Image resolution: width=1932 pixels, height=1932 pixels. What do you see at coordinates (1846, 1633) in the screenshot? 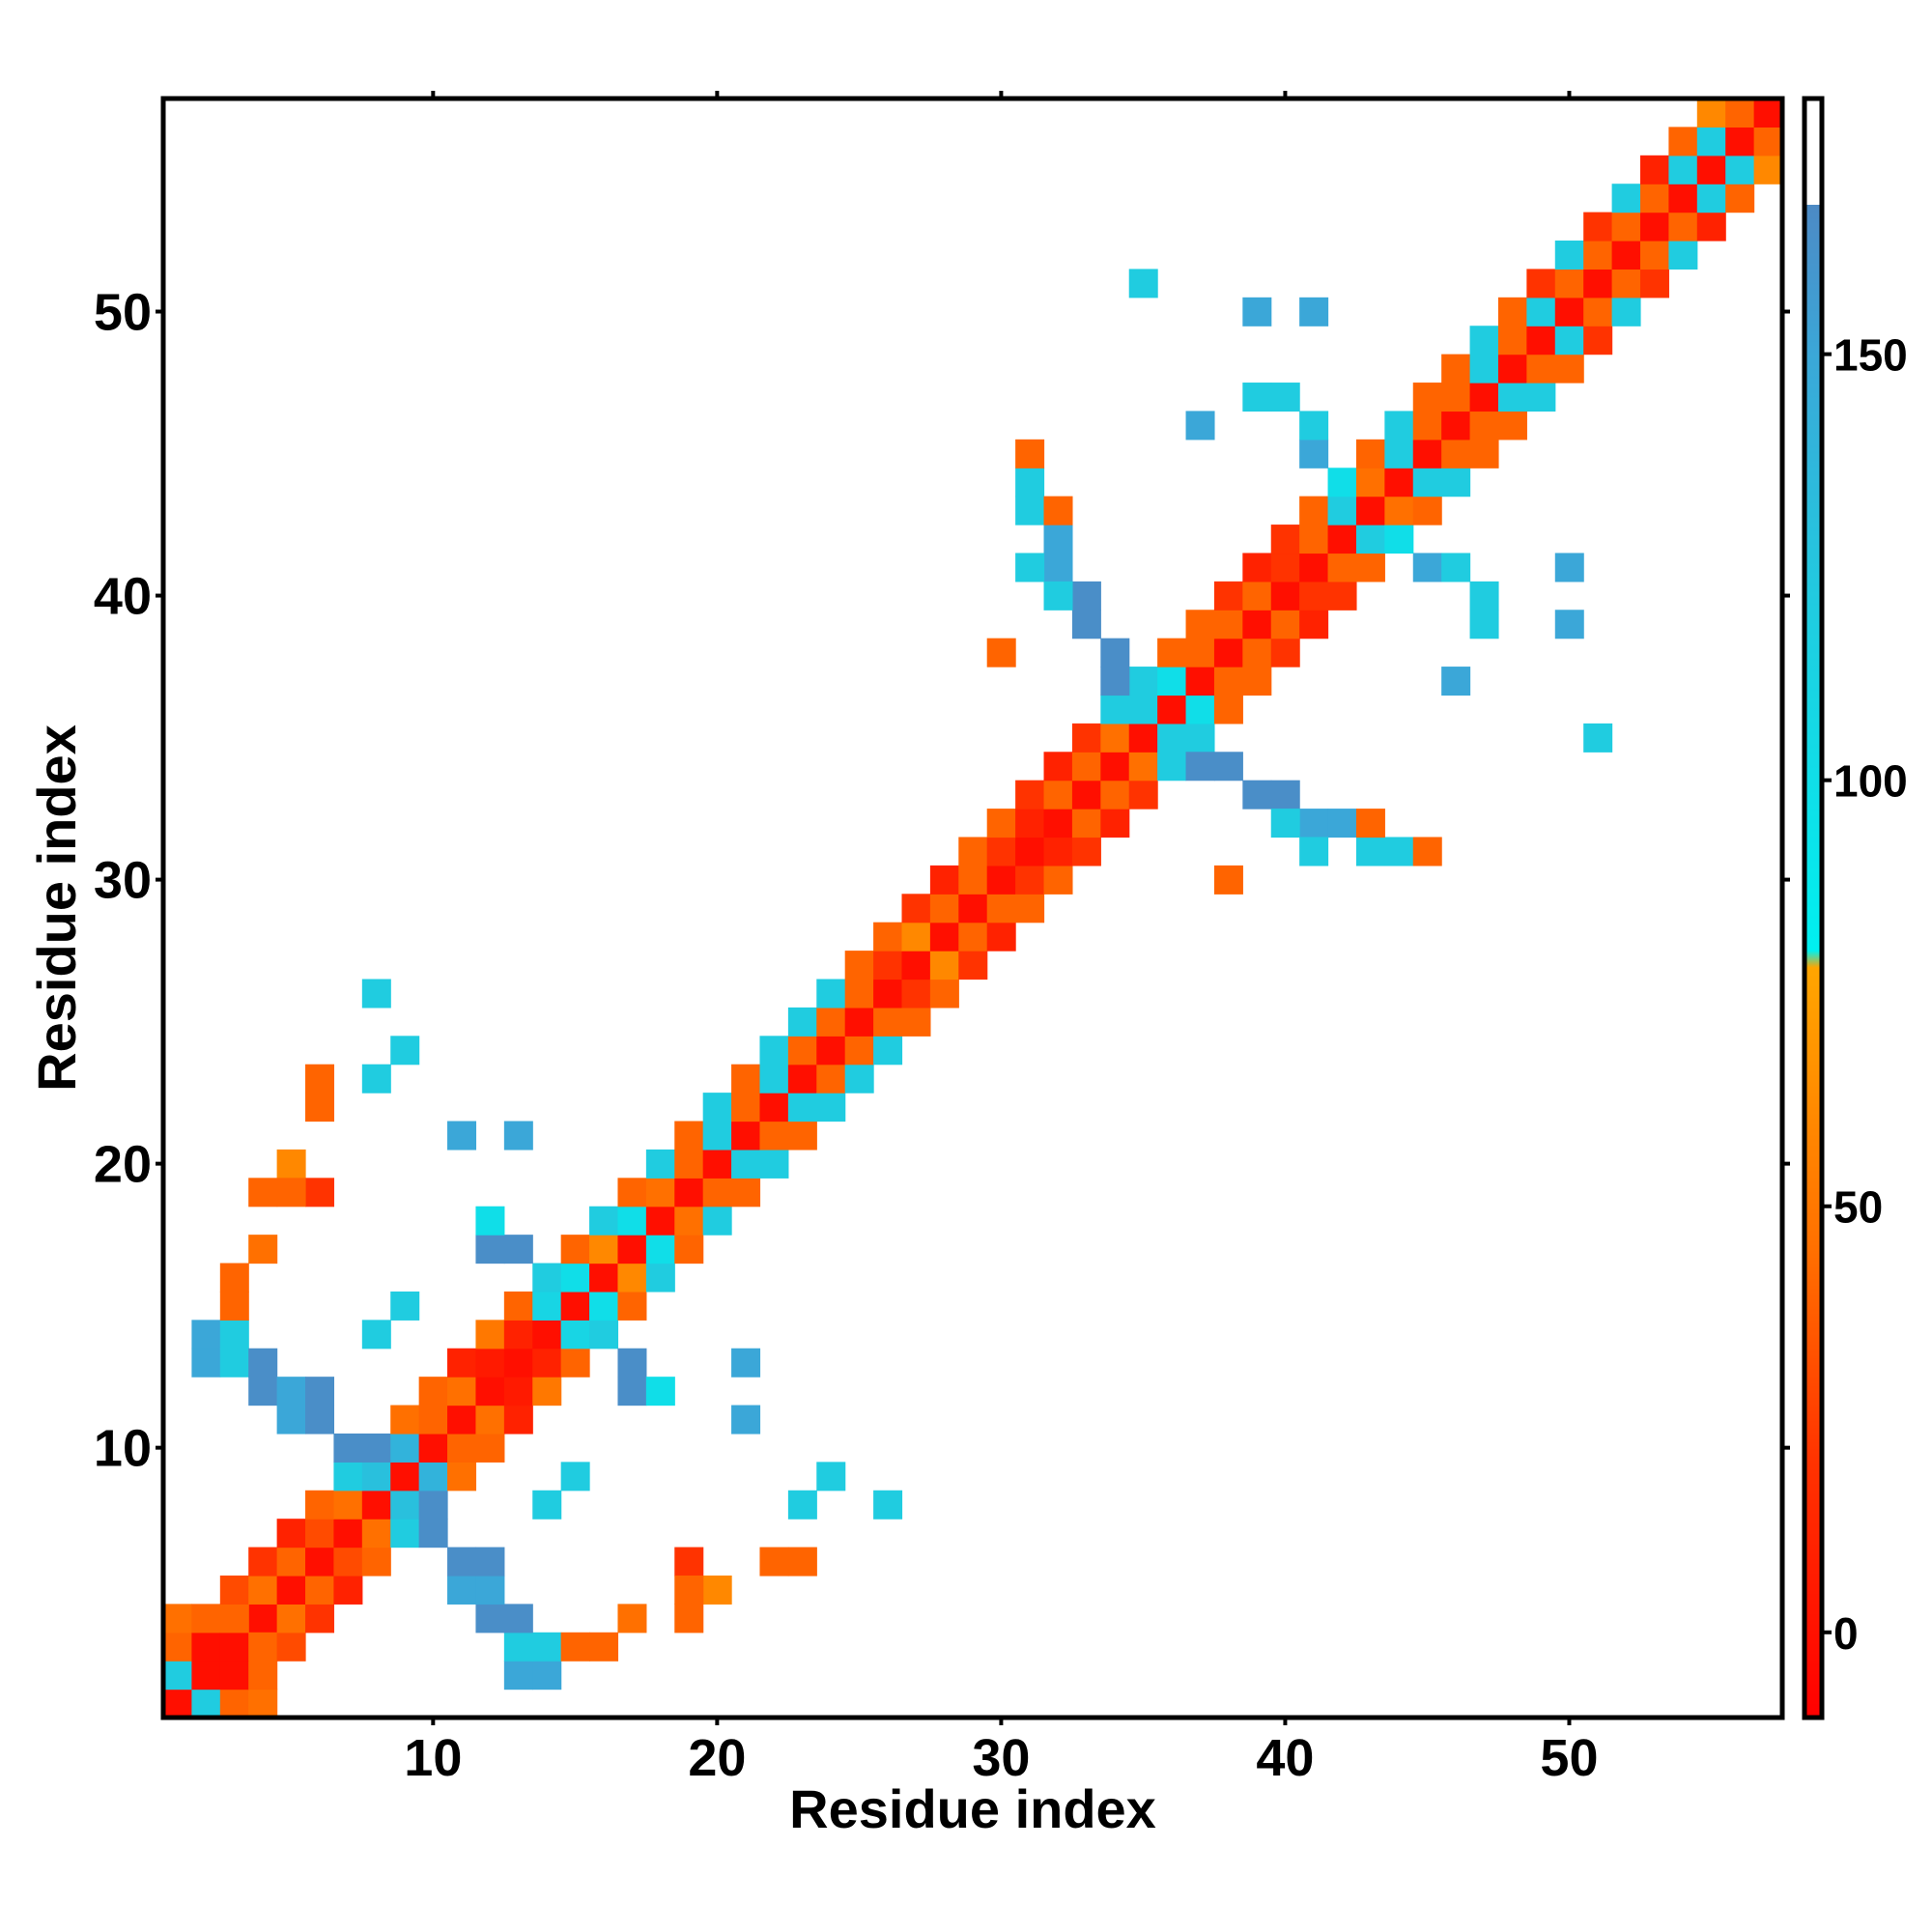
I see `colorbar-tick-label: 0` at bounding box center [1846, 1633].